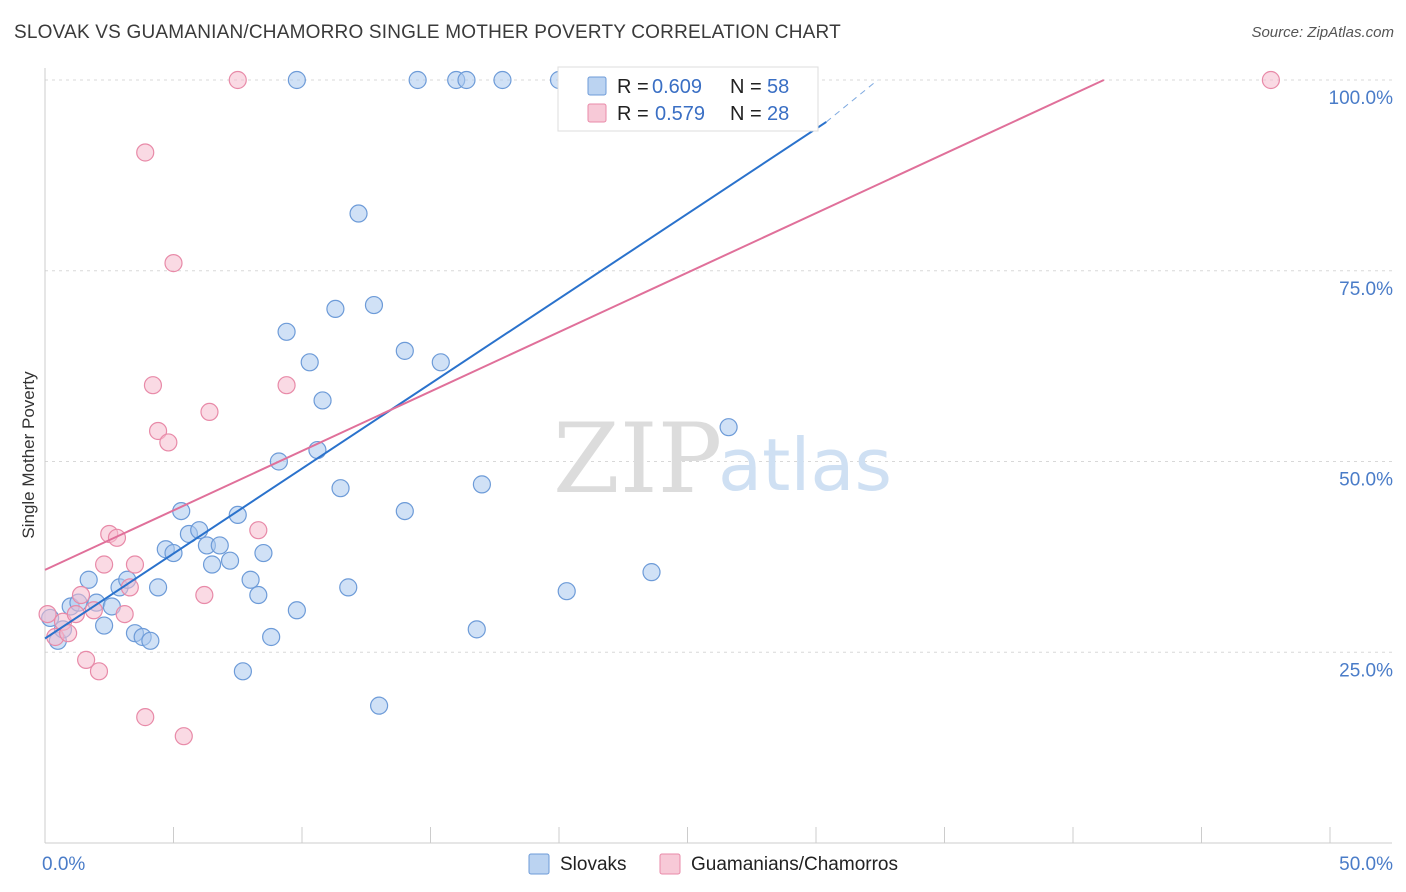 The width and height of the screenshot is (1406, 892). I want to click on bottom-legend-swatch-slovaks, so click(539, 864).